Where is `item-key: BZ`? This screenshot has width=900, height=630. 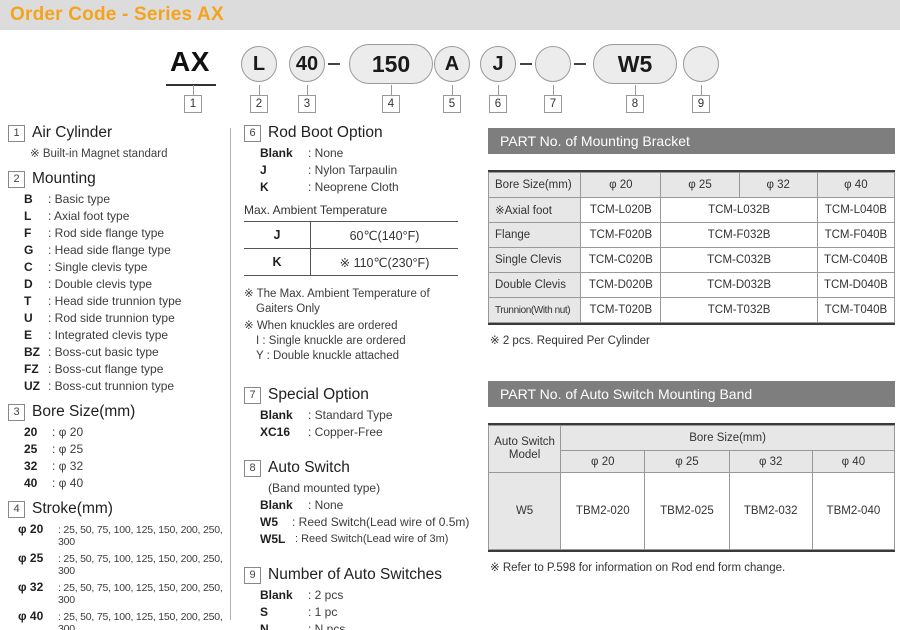 item-key: BZ is located at coordinates (32, 352).